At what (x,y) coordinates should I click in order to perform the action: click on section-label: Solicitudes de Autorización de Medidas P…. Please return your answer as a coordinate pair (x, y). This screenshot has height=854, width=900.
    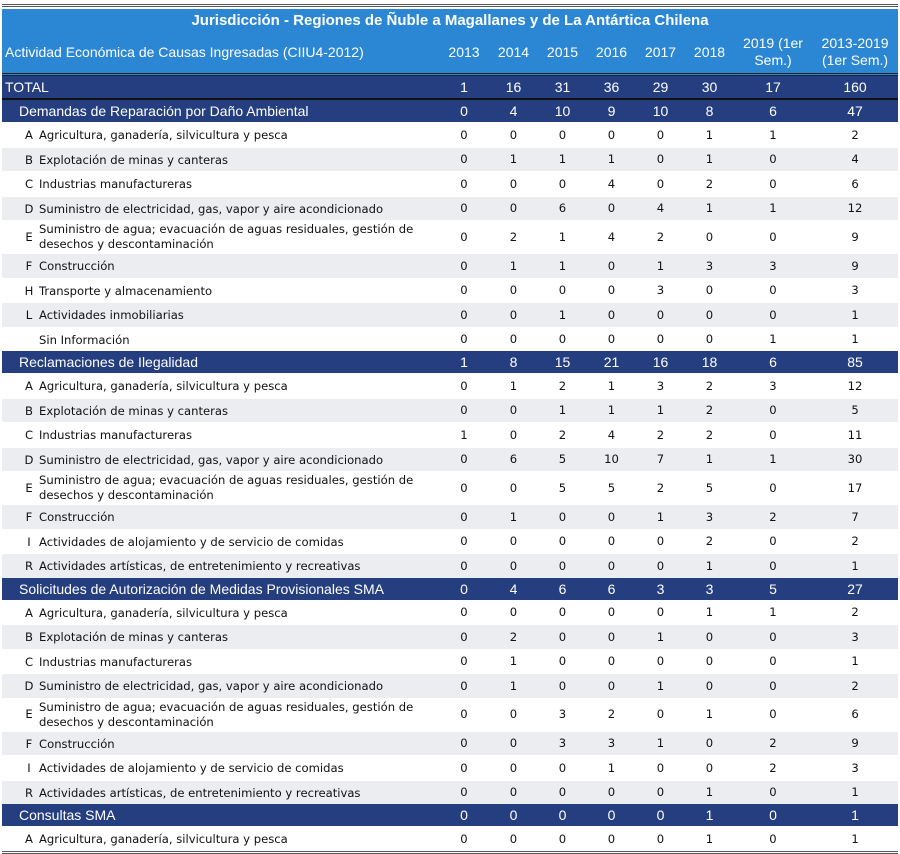
    Looking at the image, I should click on (220, 588).